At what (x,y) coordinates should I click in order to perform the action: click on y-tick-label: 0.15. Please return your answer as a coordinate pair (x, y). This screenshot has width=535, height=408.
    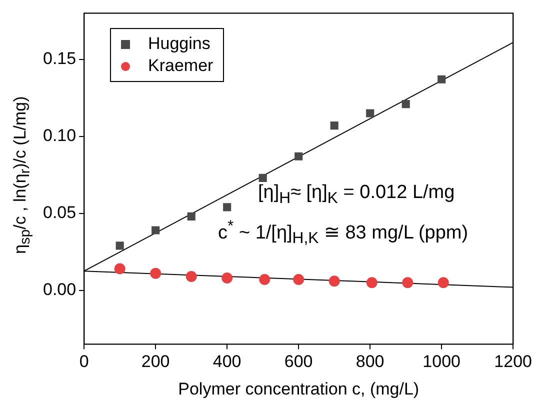
    Looking at the image, I should click on (59, 58).